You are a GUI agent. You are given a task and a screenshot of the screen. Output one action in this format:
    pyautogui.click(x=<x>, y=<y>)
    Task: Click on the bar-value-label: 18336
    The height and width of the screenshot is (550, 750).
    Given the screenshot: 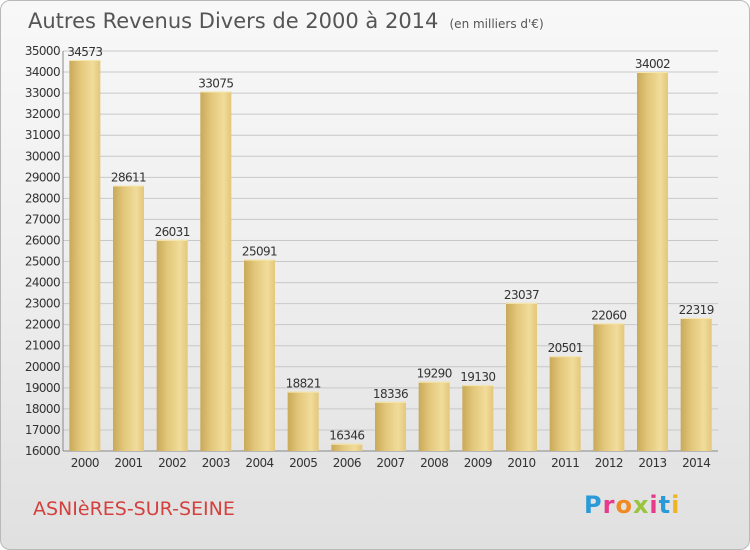 What is the action you would take?
    pyautogui.click(x=390, y=394)
    